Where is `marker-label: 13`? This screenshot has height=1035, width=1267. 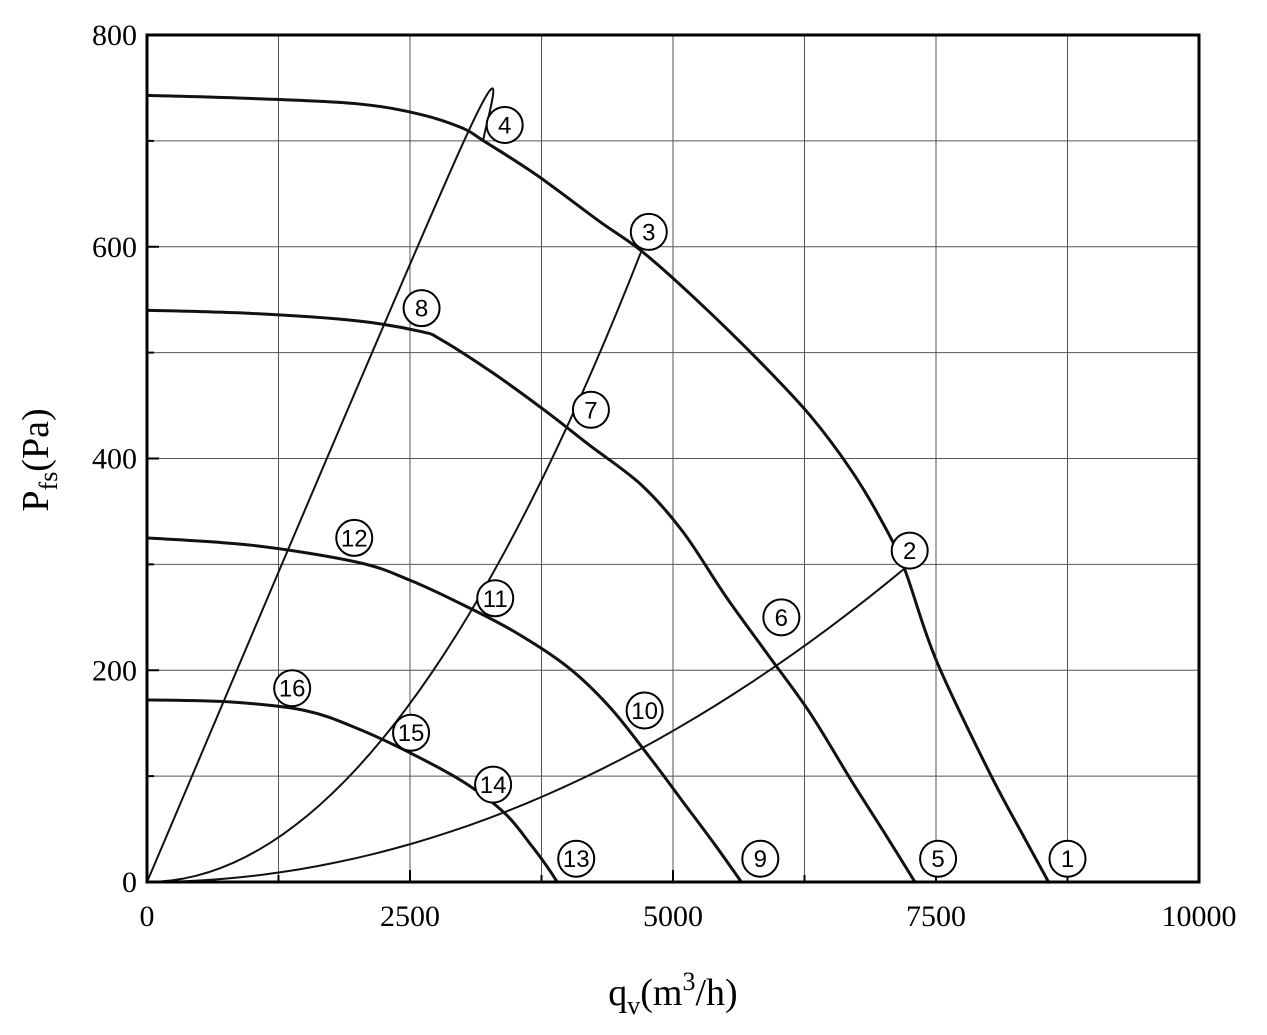
marker-label: 13 is located at coordinates (576, 859).